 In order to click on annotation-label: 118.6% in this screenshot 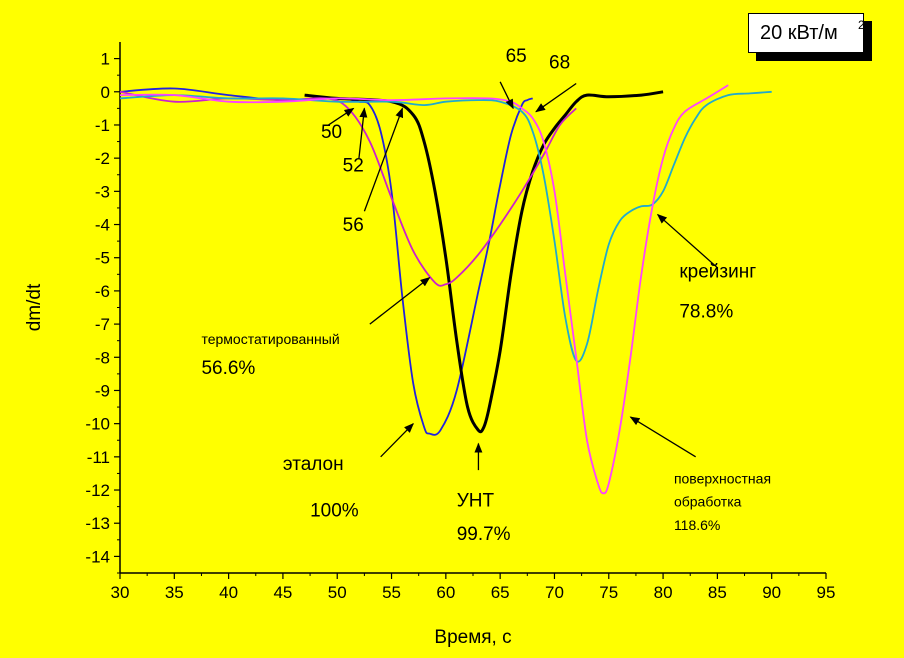, I will do `click(697, 525)`.